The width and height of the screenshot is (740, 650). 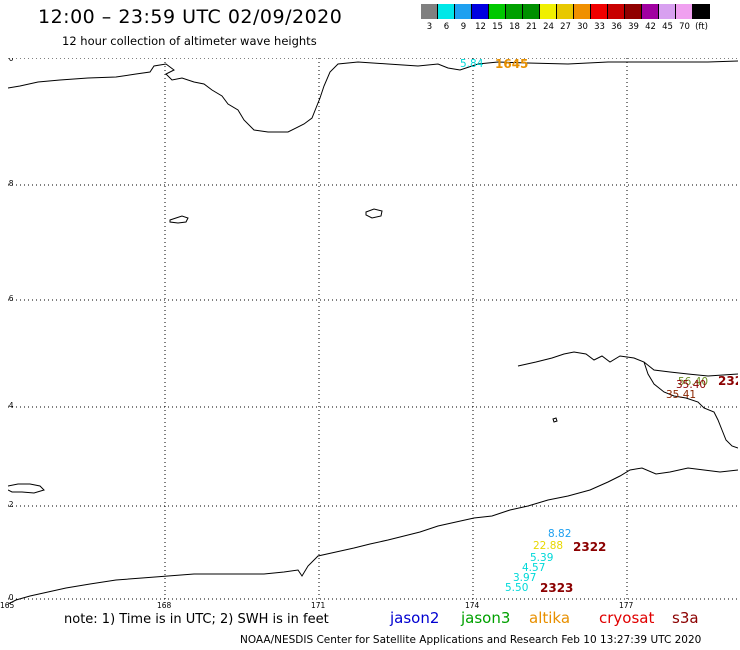 I want to click on color-scale-tick: 12, so click(x=480, y=27).